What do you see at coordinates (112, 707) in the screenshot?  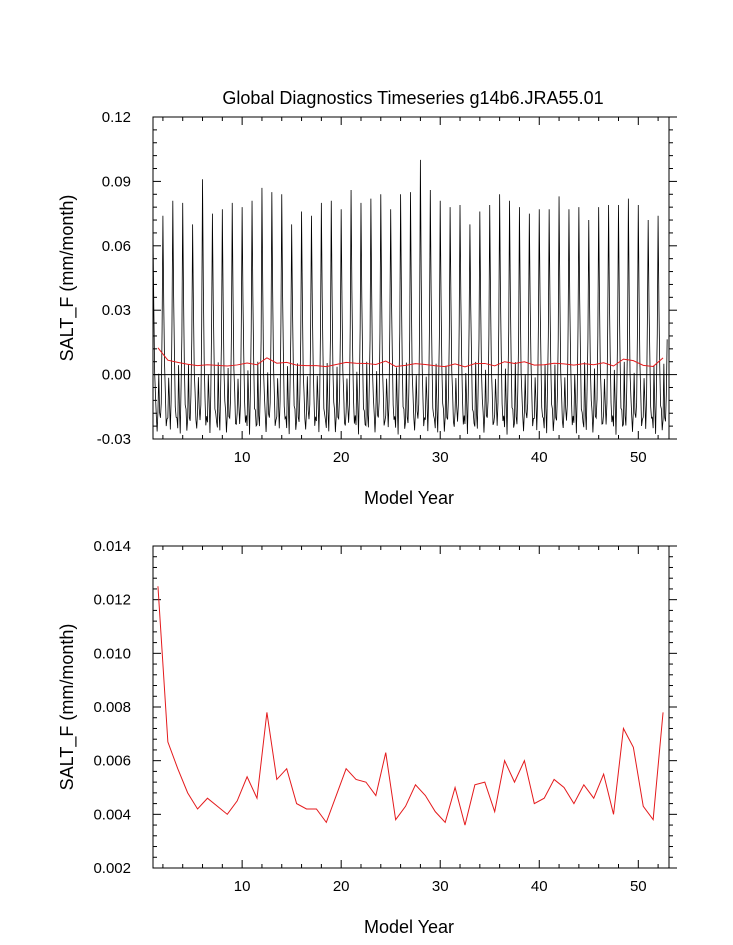 I see `y-tick-label: 0.008` at bounding box center [112, 707].